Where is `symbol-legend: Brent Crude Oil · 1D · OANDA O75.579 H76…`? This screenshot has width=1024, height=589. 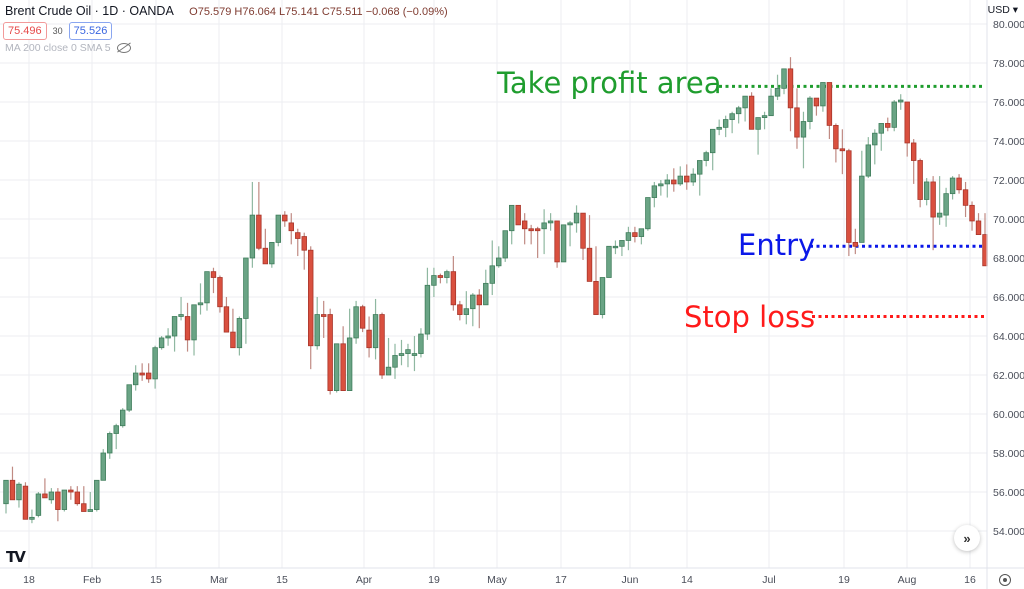 symbol-legend: Brent Crude Oil · 1D · OANDA O75.579 H76… is located at coordinates (226, 11).